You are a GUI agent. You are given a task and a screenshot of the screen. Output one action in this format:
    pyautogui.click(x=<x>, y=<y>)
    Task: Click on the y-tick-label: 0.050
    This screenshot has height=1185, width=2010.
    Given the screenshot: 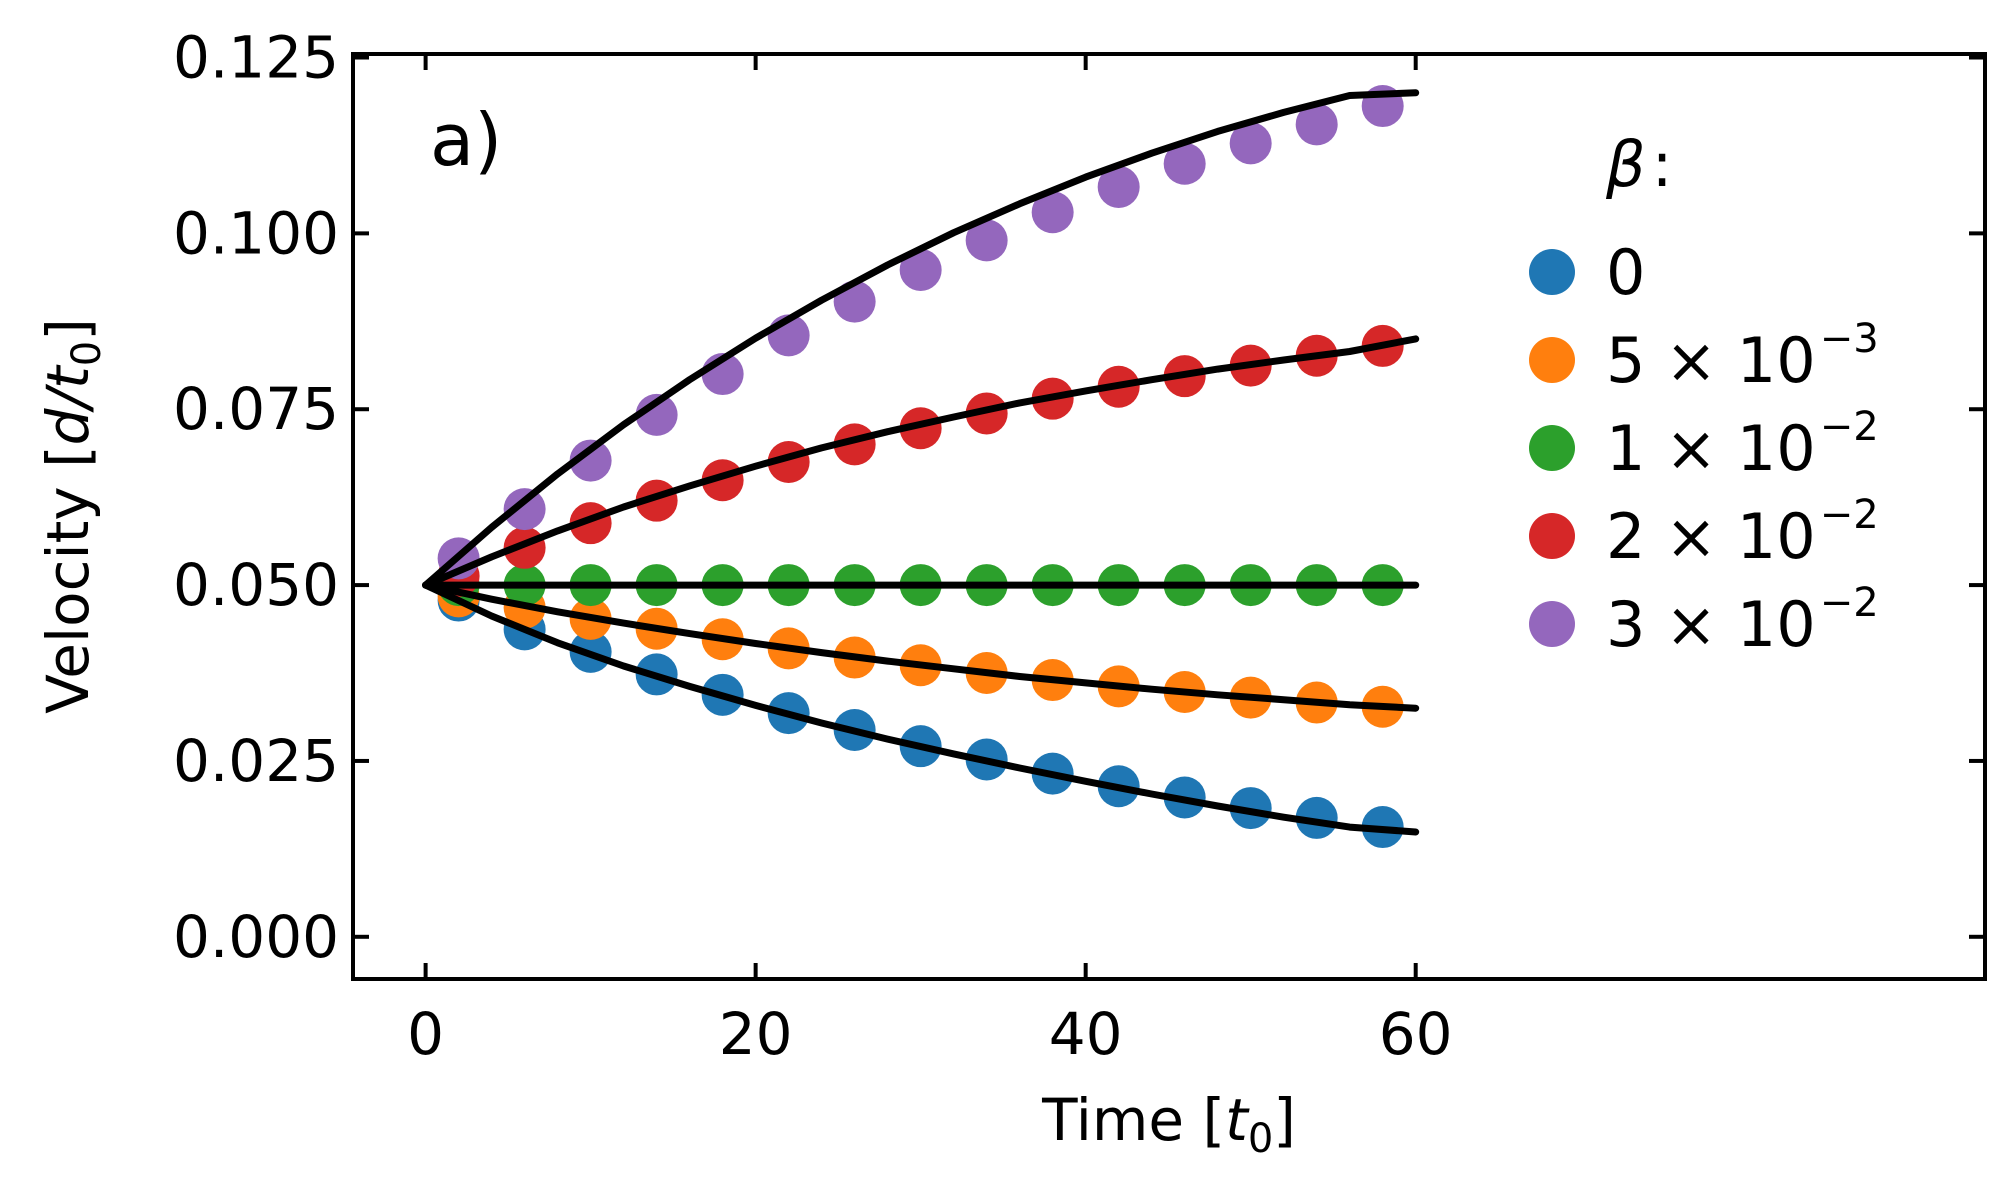 What is the action you would take?
    pyautogui.click(x=256, y=585)
    